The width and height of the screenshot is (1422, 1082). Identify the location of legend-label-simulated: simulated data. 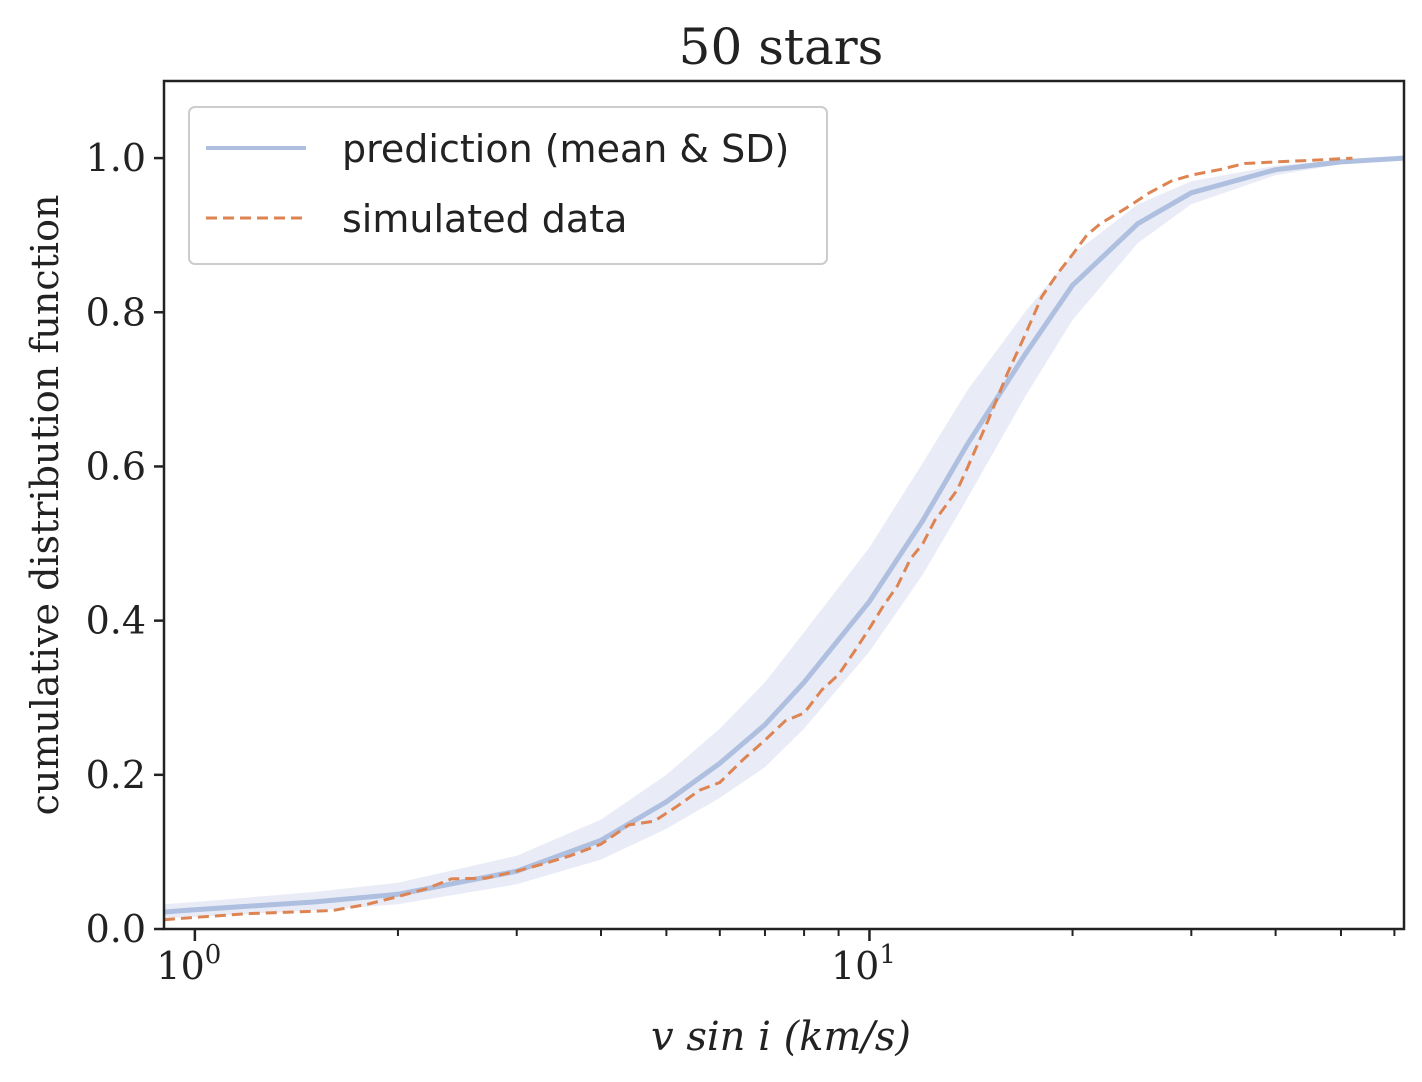
(484, 219).